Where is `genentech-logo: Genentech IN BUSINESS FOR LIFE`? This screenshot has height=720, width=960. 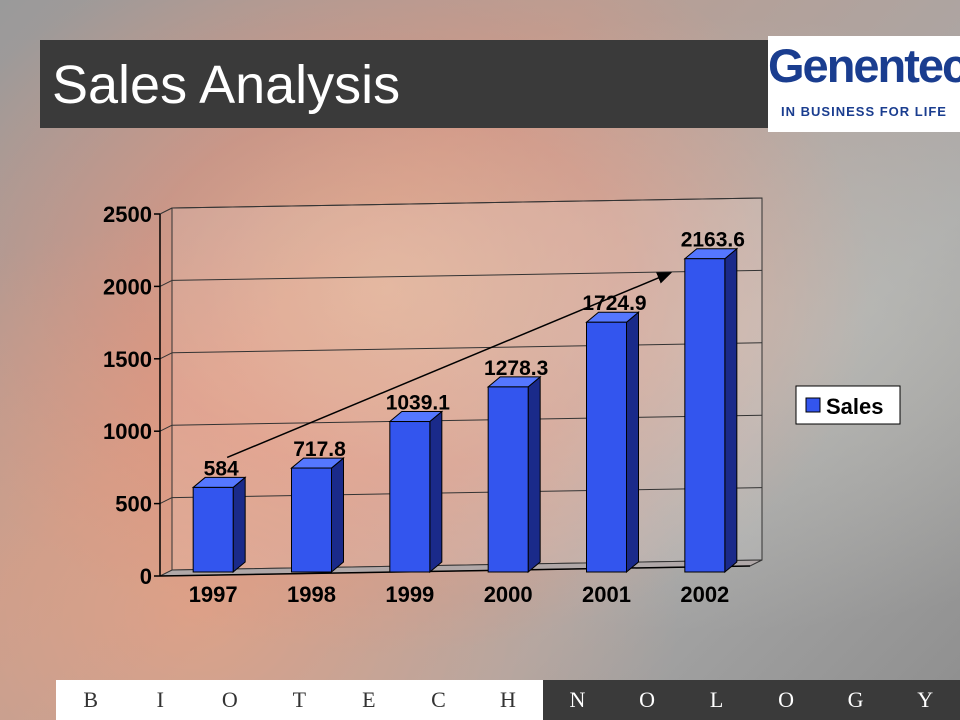 genentech-logo: Genentech IN BUSINESS FOR LIFE is located at coordinates (864, 84).